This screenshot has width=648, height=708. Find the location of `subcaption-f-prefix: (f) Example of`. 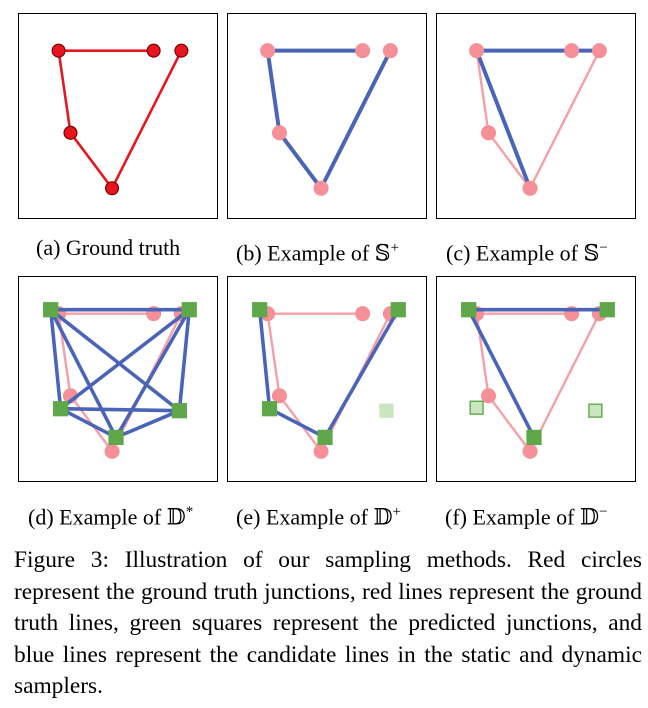

subcaption-f-prefix: (f) Example of is located at coordinates (512, 517).